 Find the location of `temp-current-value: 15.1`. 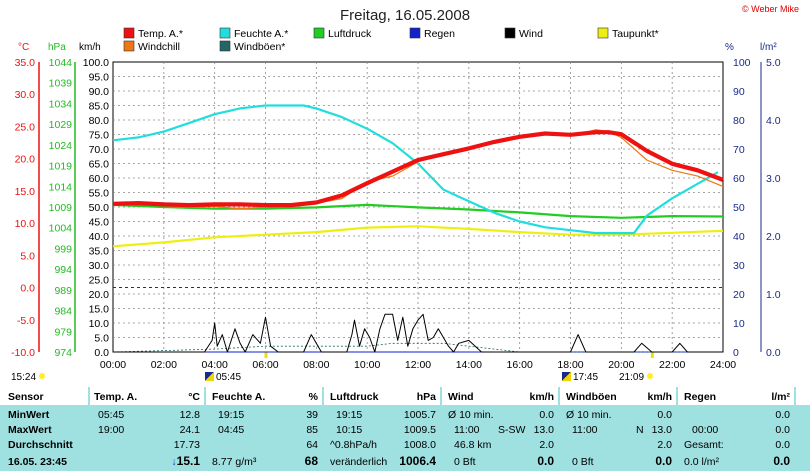

temp-current-value: 15.1 is located at coordinates (188, 461).